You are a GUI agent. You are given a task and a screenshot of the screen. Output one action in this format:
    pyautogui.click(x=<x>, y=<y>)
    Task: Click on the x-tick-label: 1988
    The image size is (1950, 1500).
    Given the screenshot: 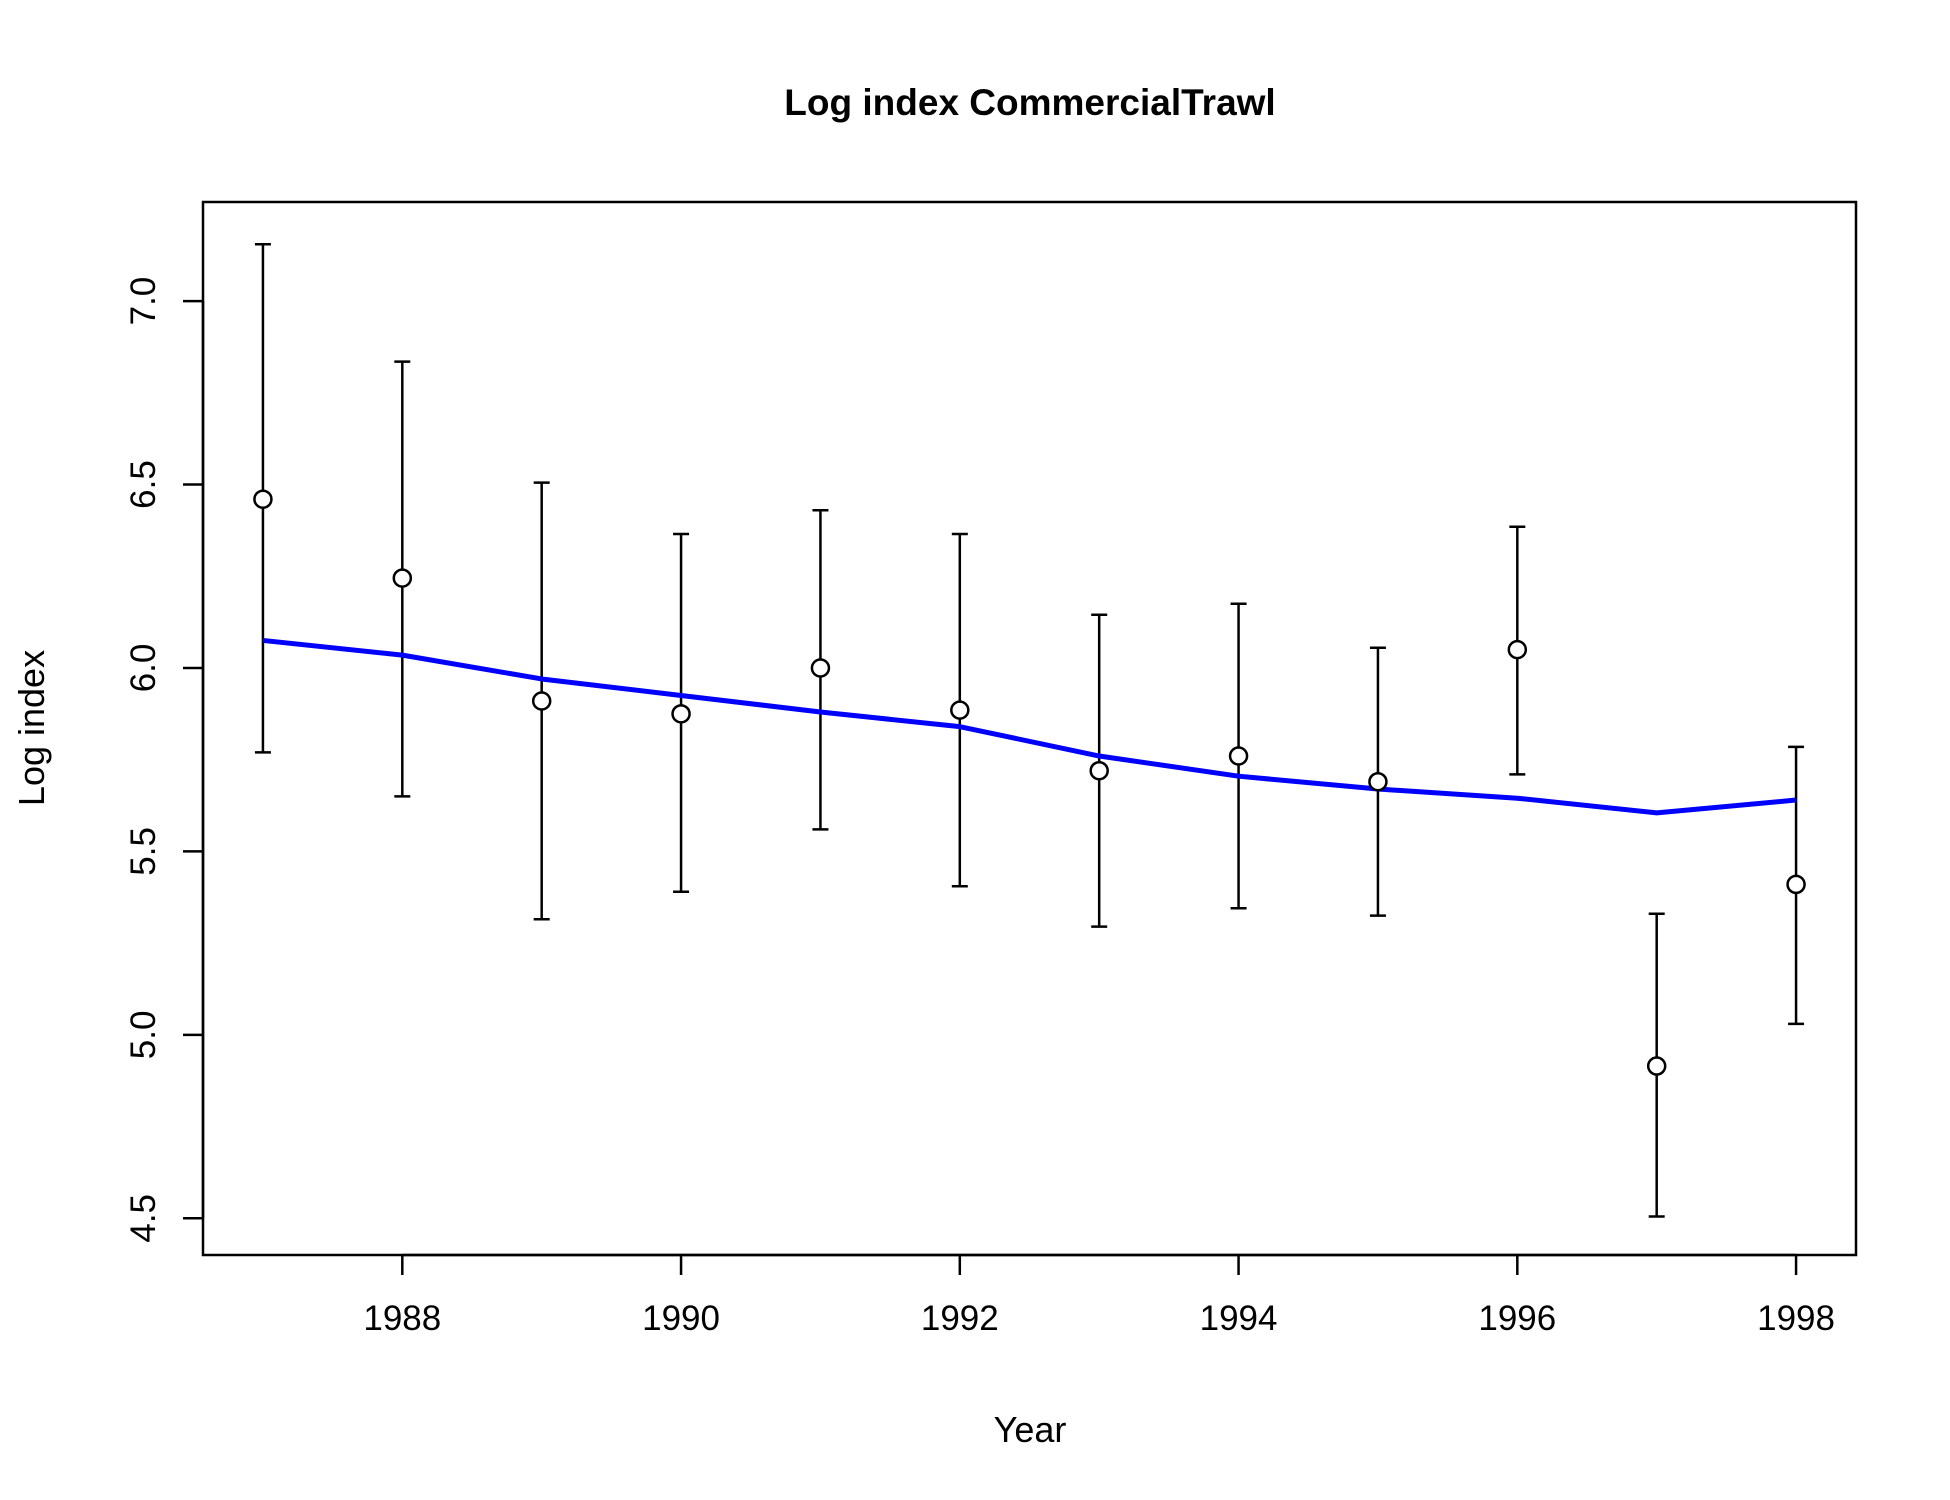 What is the action you would take?
    pyautogui.click(x=402, y=1318)
    